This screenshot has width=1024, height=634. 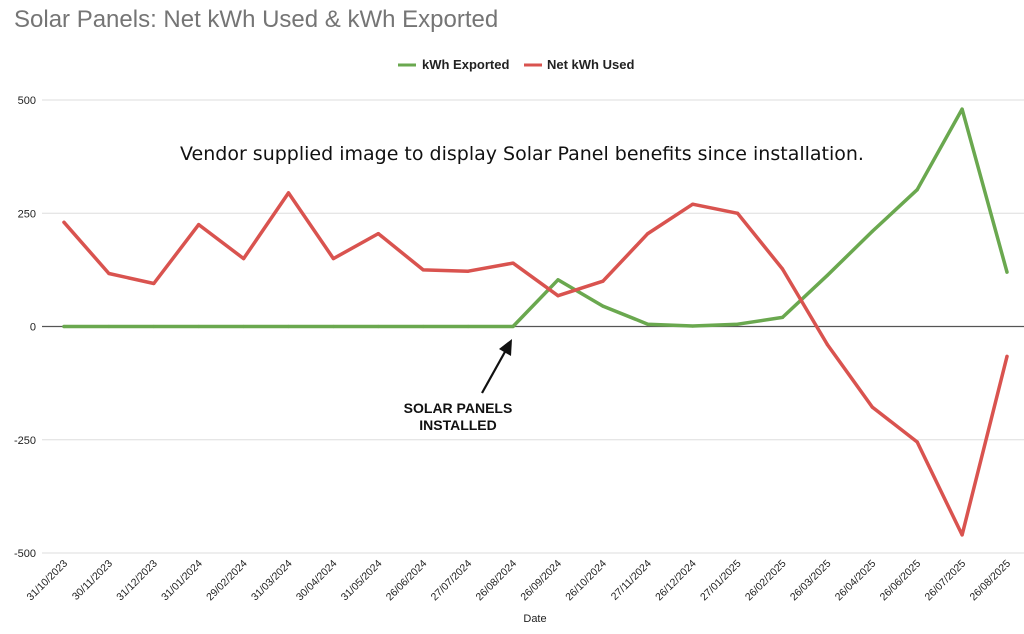 I want to click on installed-annotation: SOLAR PANELS INSTALLED, so click(x=458, y=386).